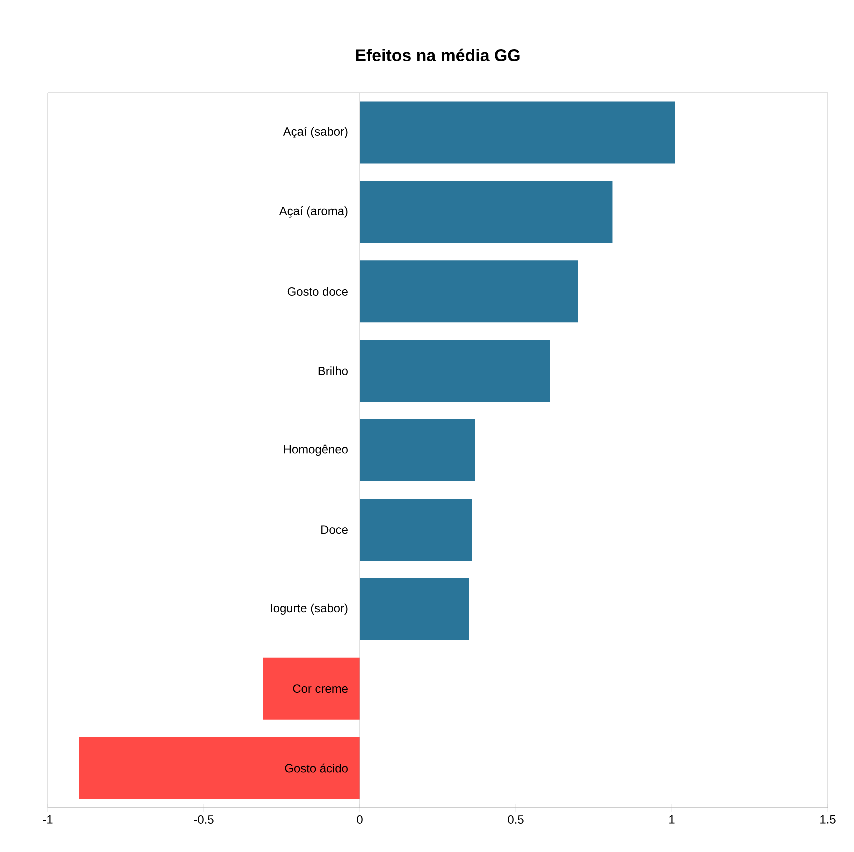  Describe the element at coordinates (828, 820) in the screenshot. I see `x-tick-label: 1.5` at that location.